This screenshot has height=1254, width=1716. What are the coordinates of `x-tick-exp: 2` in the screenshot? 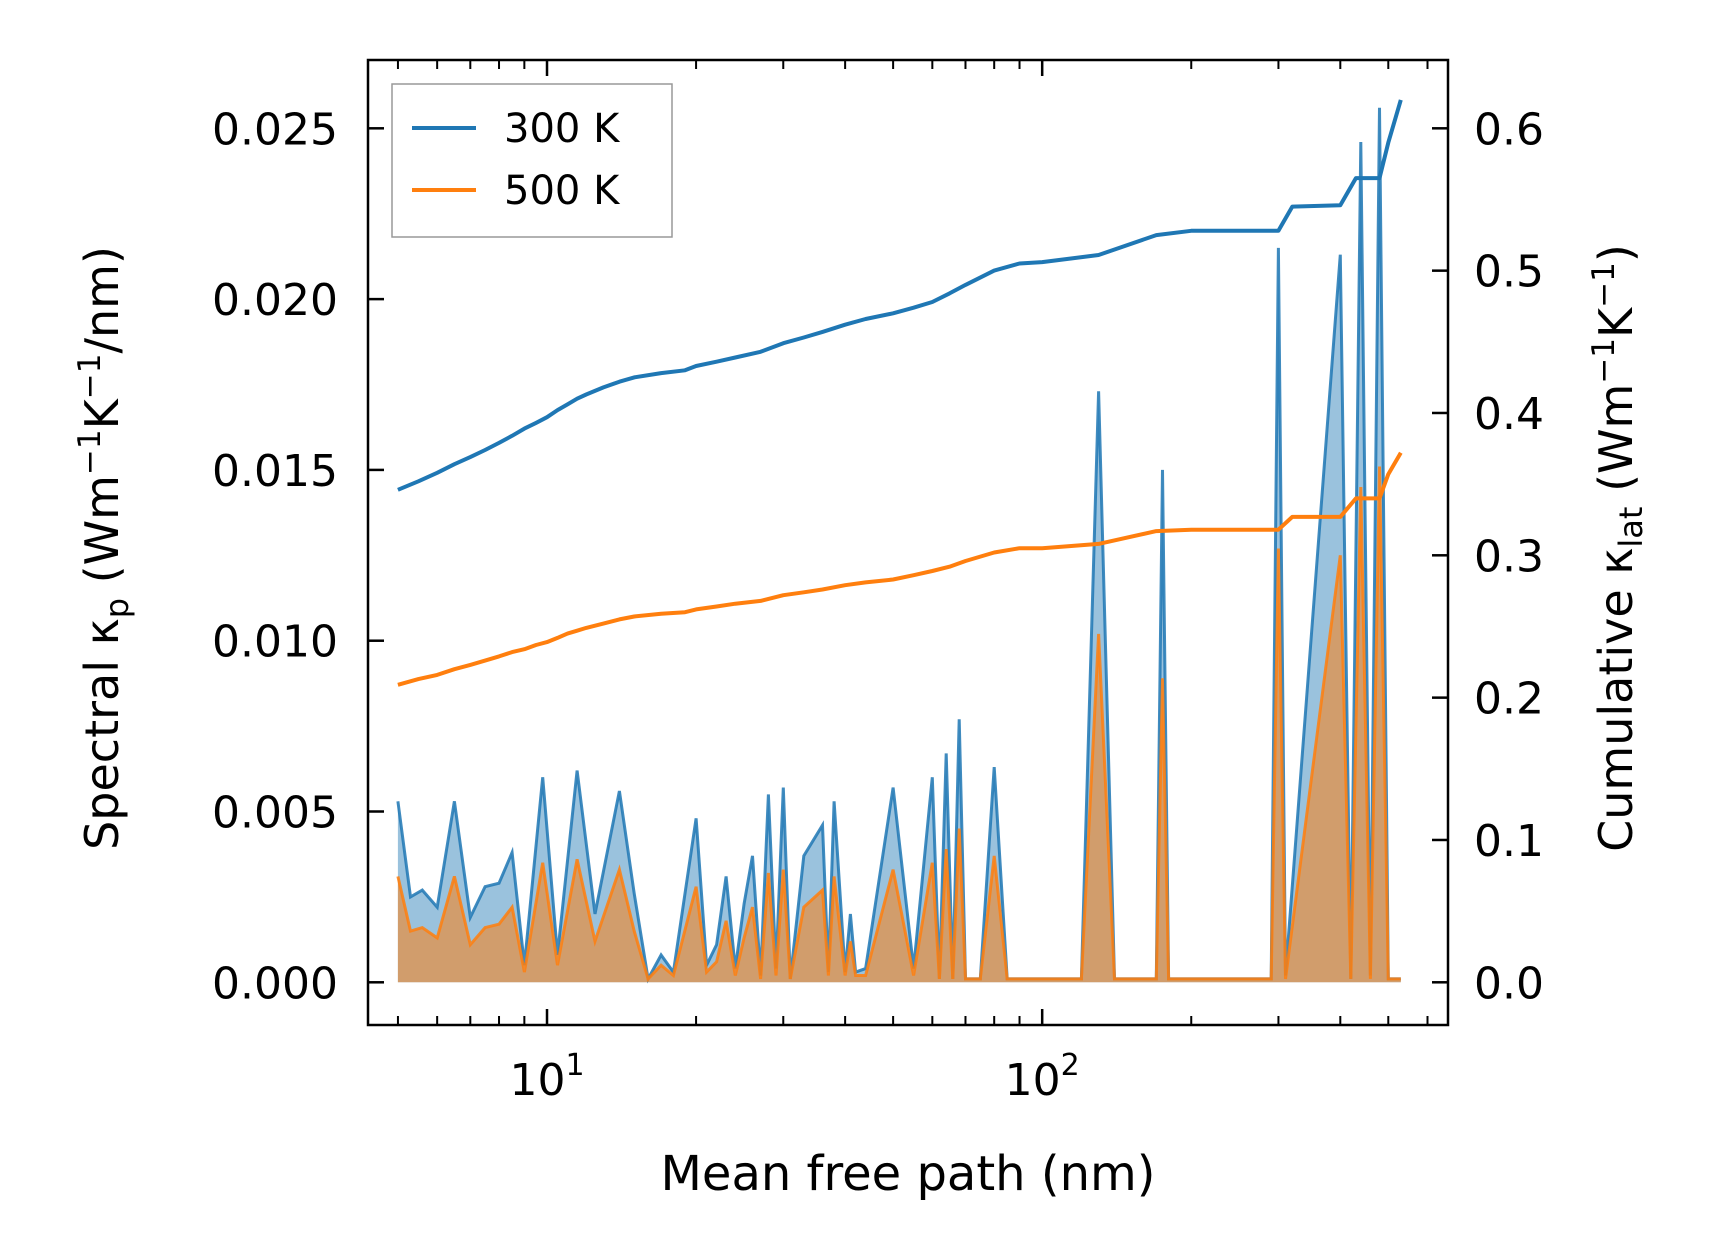 It's located at (1070, 1065).